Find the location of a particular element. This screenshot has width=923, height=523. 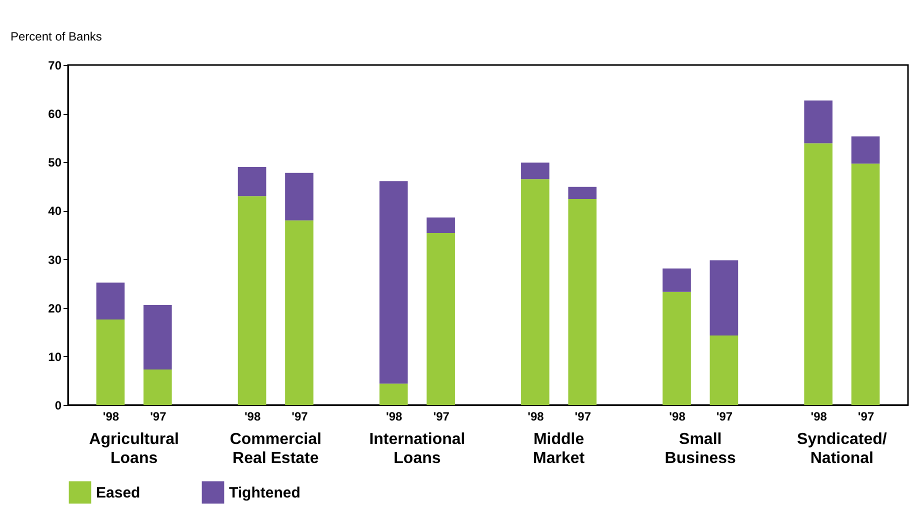

y-tick-label: 40 is located at coordinates (55, 211).